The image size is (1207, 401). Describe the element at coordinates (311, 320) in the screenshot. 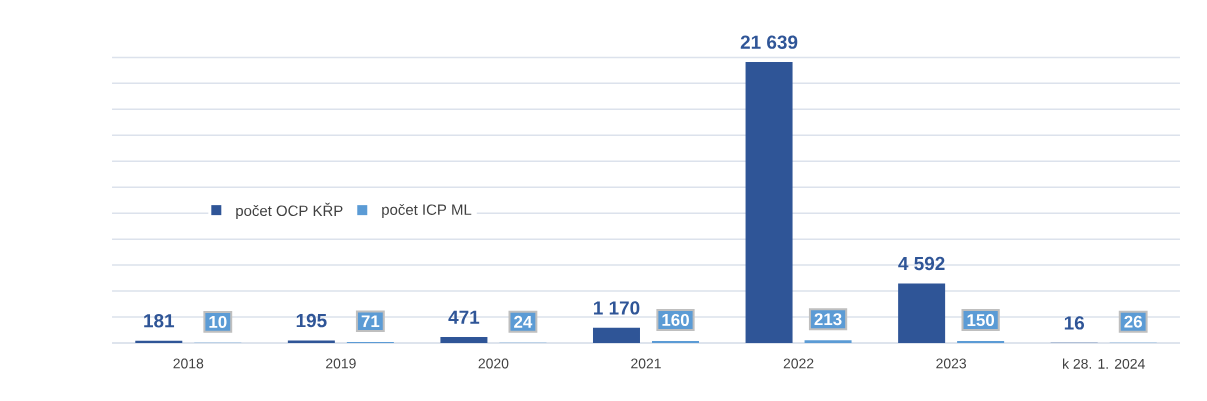

I see `data-label: 195` at that location.